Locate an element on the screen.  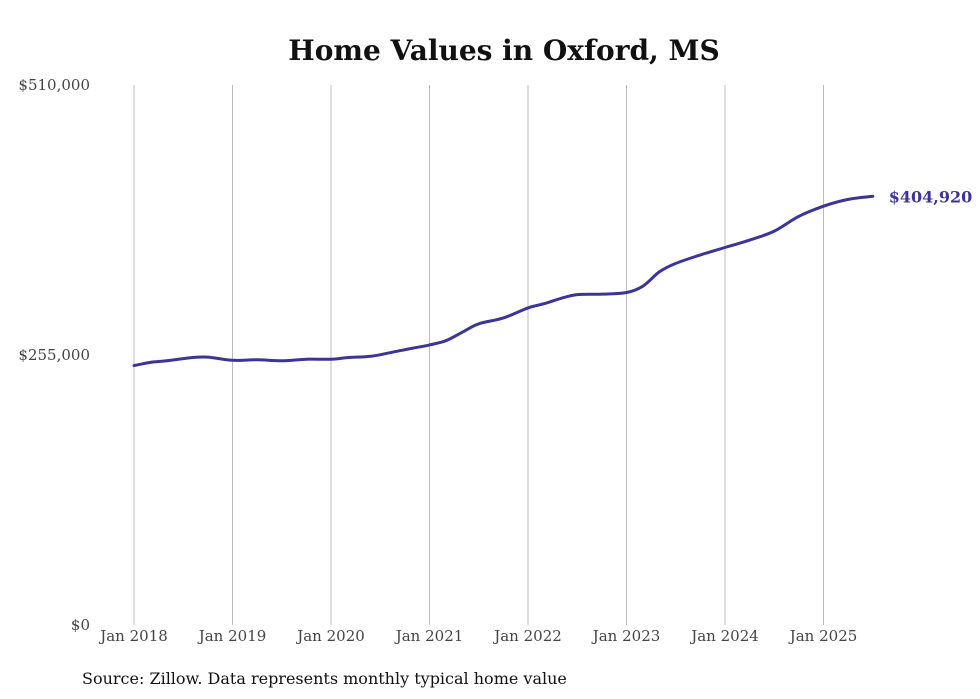
x-tick-label: Jan 2025 is located at coordinates (823, 636).